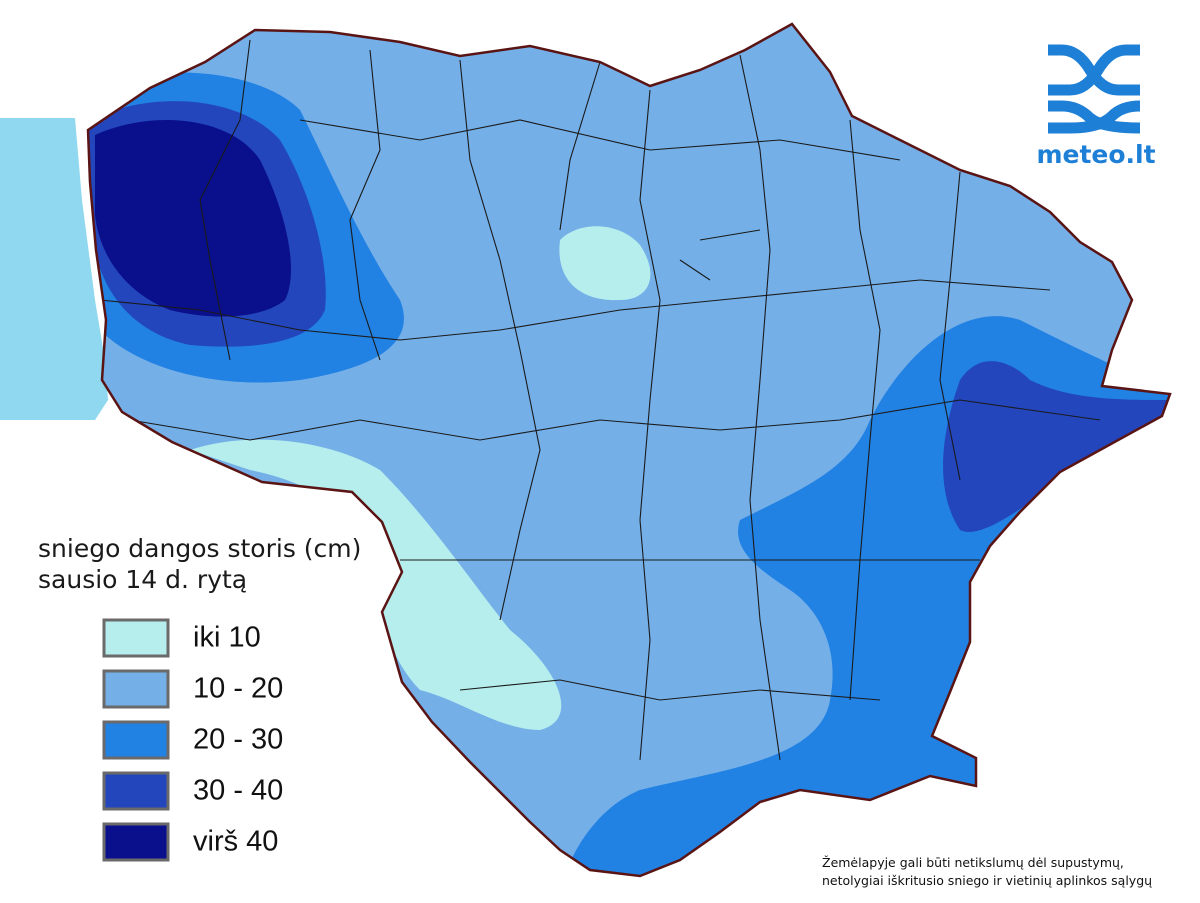  What do you see at coordinates (199, 548) in the screenshot?
I see `legend-title: sniego dangos storis (cm)` at bounding box center [199, 548].